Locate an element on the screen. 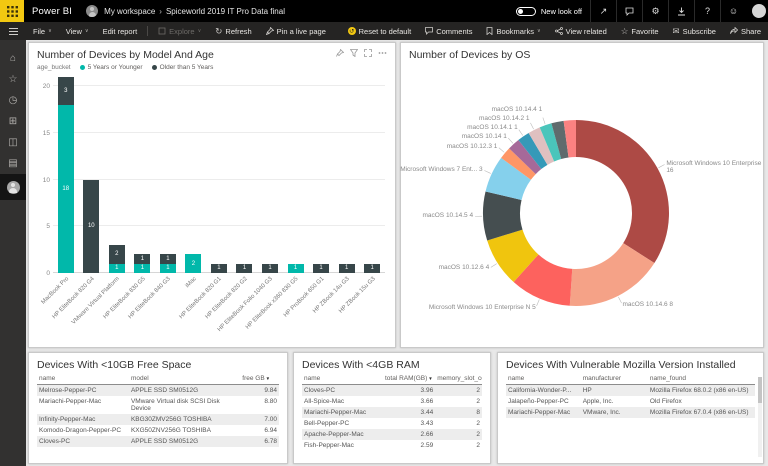 Image resolution: width=768 pixels, height=466 pixels. more-options-icon is located at coordinates (382, 53).